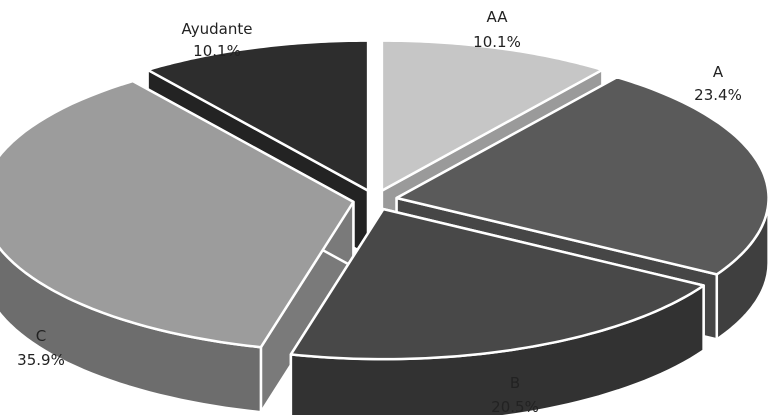  I want to click on slice-aa-top, so click(492, 115).